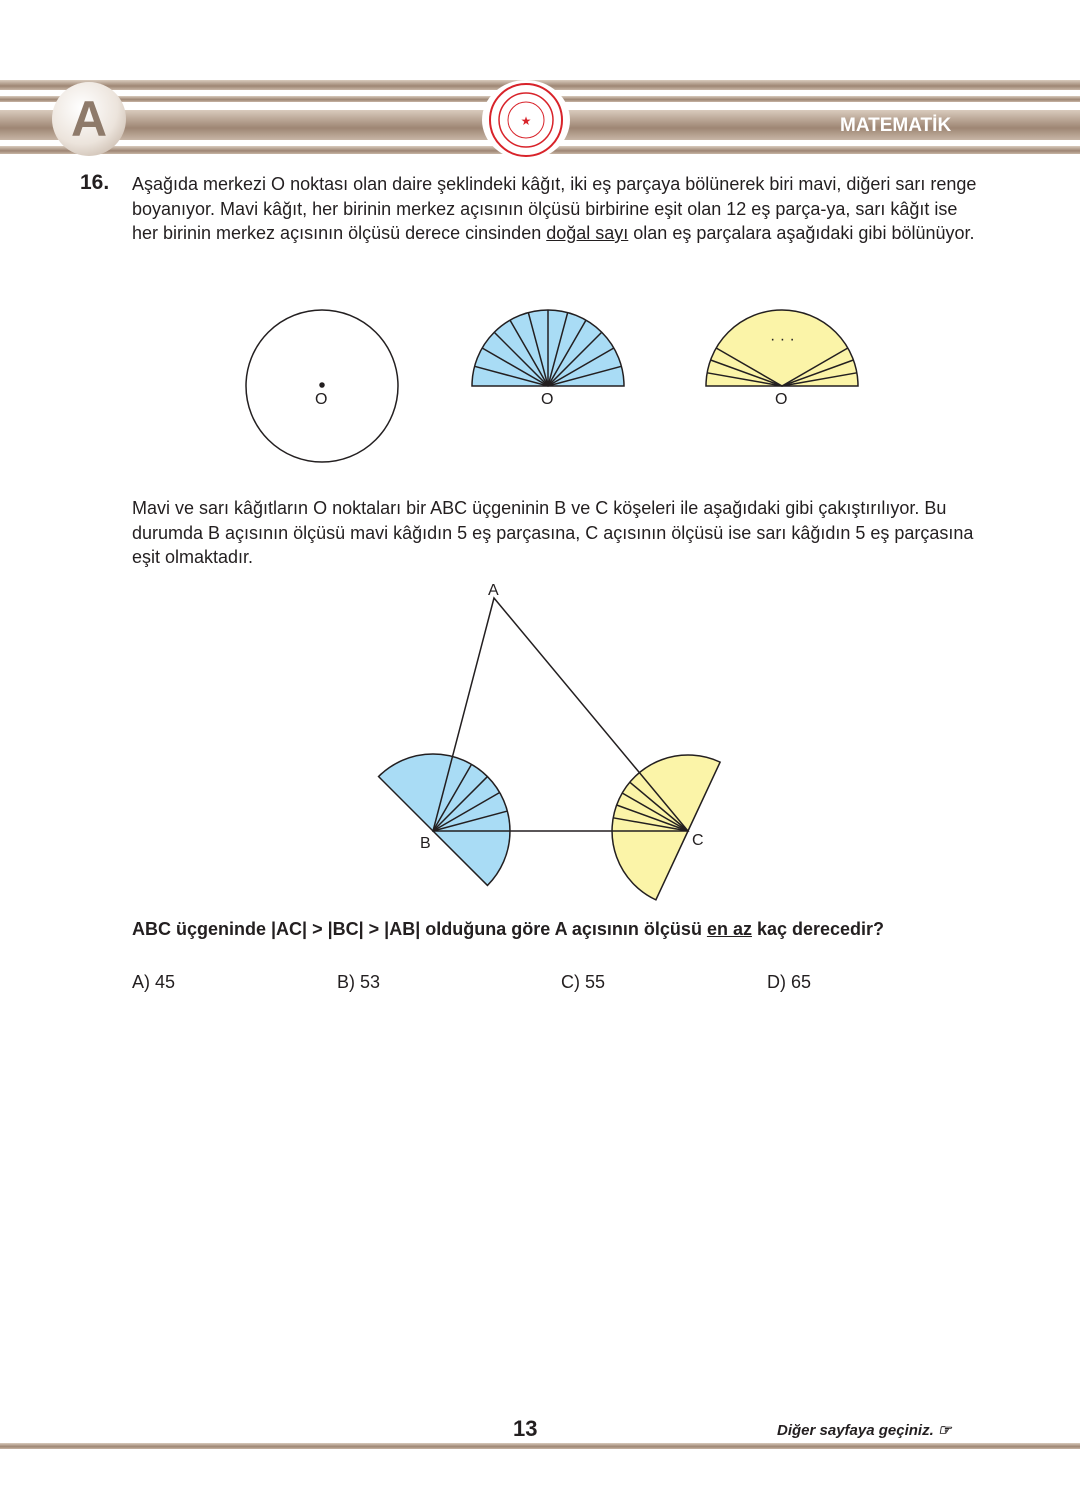 Image resolution: width=1080 pixels, height=1512 pixels. What do you see at coordinates (154, 982) in the screenshot?
I see `option-a: A) 45` at bounding box center [154, 982].